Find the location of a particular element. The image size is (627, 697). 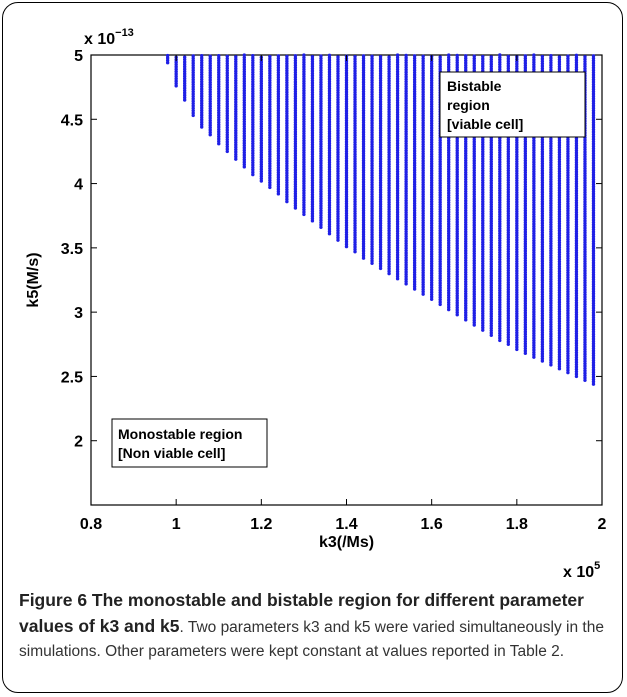

x-tick-label: 2 is located at coordinates (602, 524).